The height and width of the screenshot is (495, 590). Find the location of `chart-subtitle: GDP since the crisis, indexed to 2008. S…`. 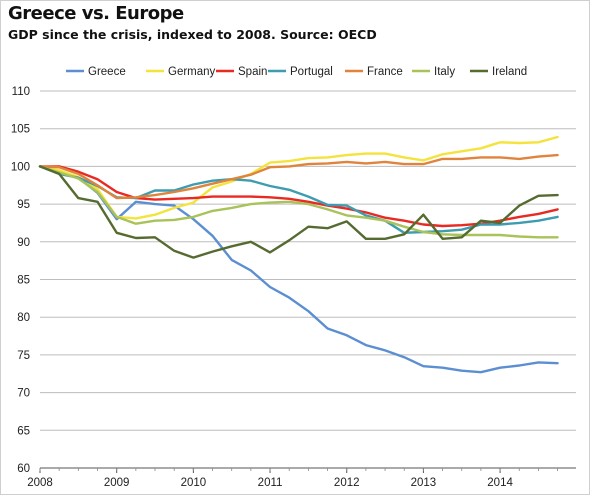

chart-subtitle: GDP since the crisis, indexed to 2008. S… is located at coordinates (192, 34).